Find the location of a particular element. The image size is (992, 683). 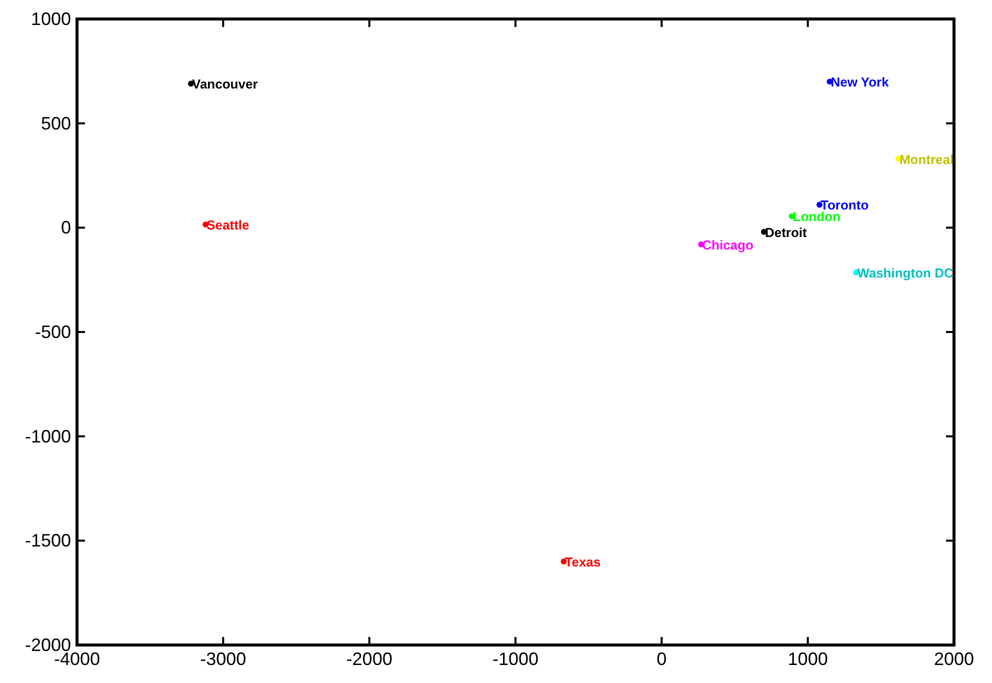

series-label: Seattle is located at coordinates (228, 225).